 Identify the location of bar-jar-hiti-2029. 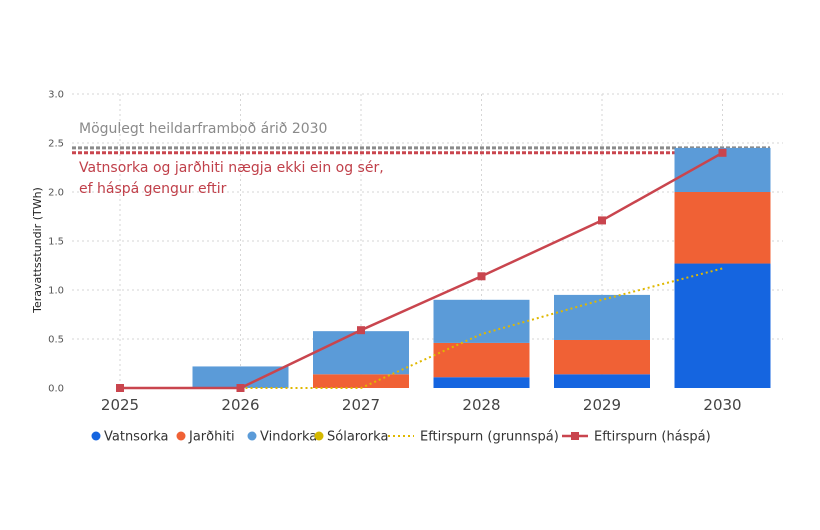
(602, 357).